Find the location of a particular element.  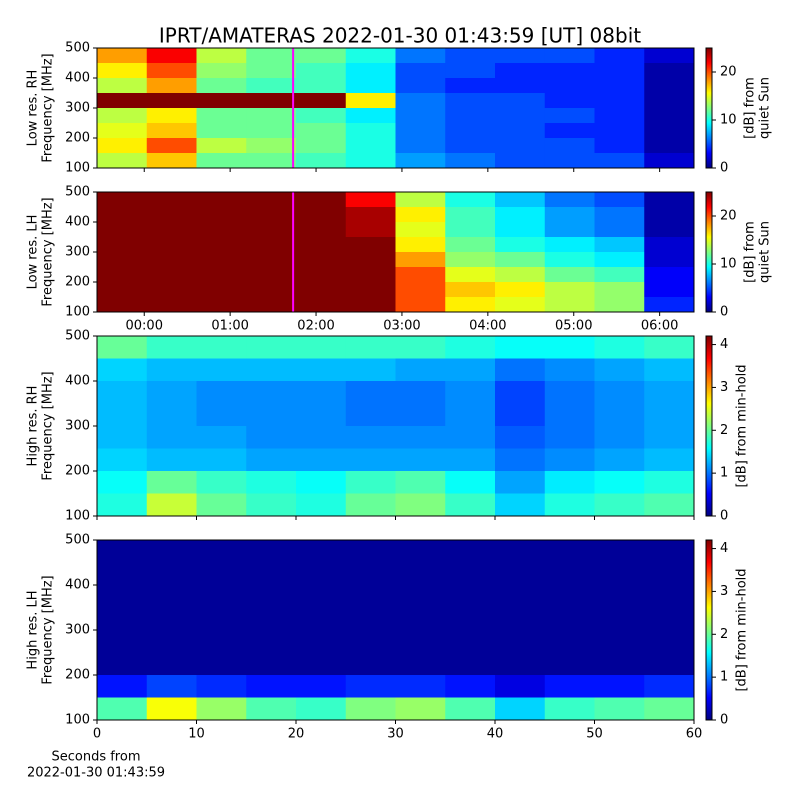

y-axis-label: Frequency [MHz] is located at coordinates (48, 251).